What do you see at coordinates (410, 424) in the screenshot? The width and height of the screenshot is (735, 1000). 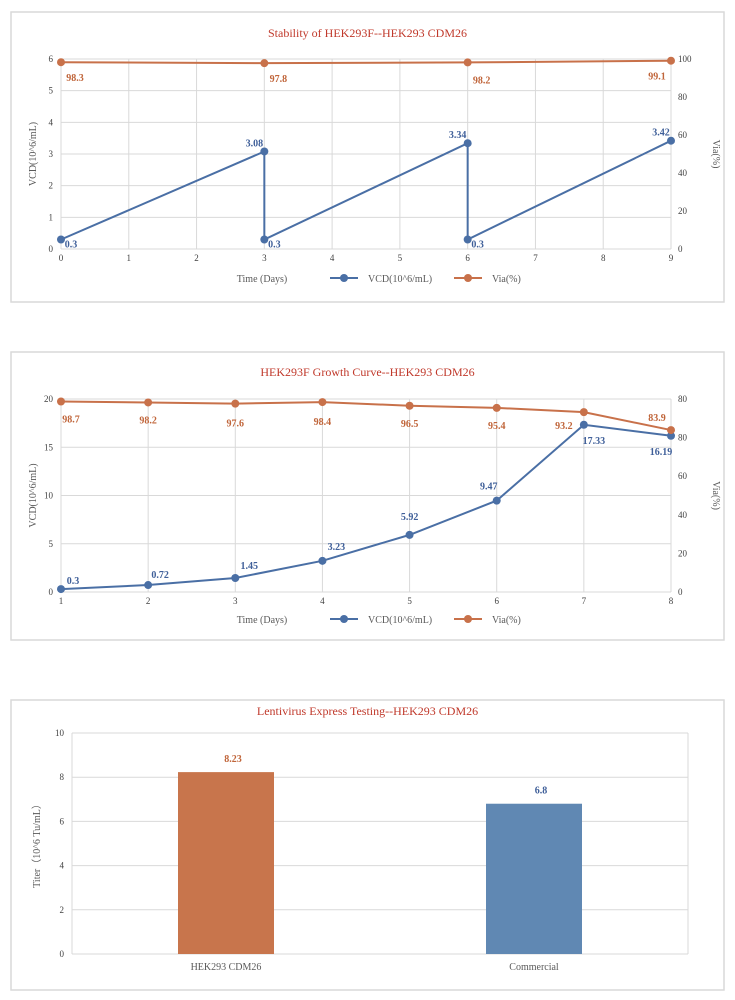 I see `data-label: 96.5` at bounding box center [410, 424].